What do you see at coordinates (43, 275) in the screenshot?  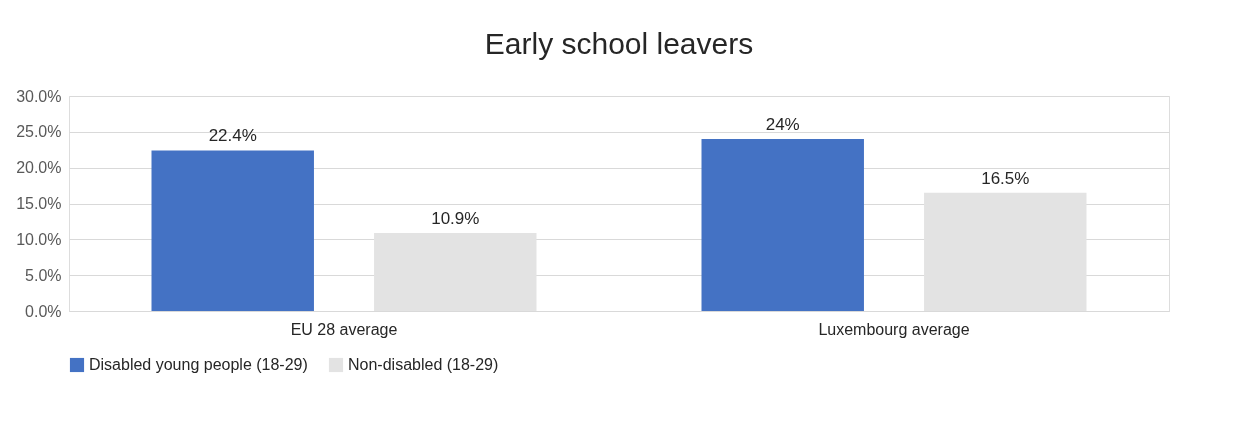 I see `y-tick-label: 5.0%` at bounding box center [43, 275].